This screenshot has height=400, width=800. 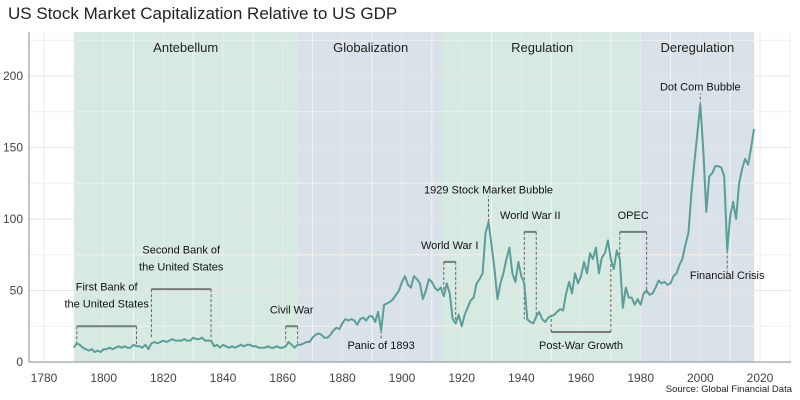 I want to click on annotation: World War II, so click(x=530, y=265).